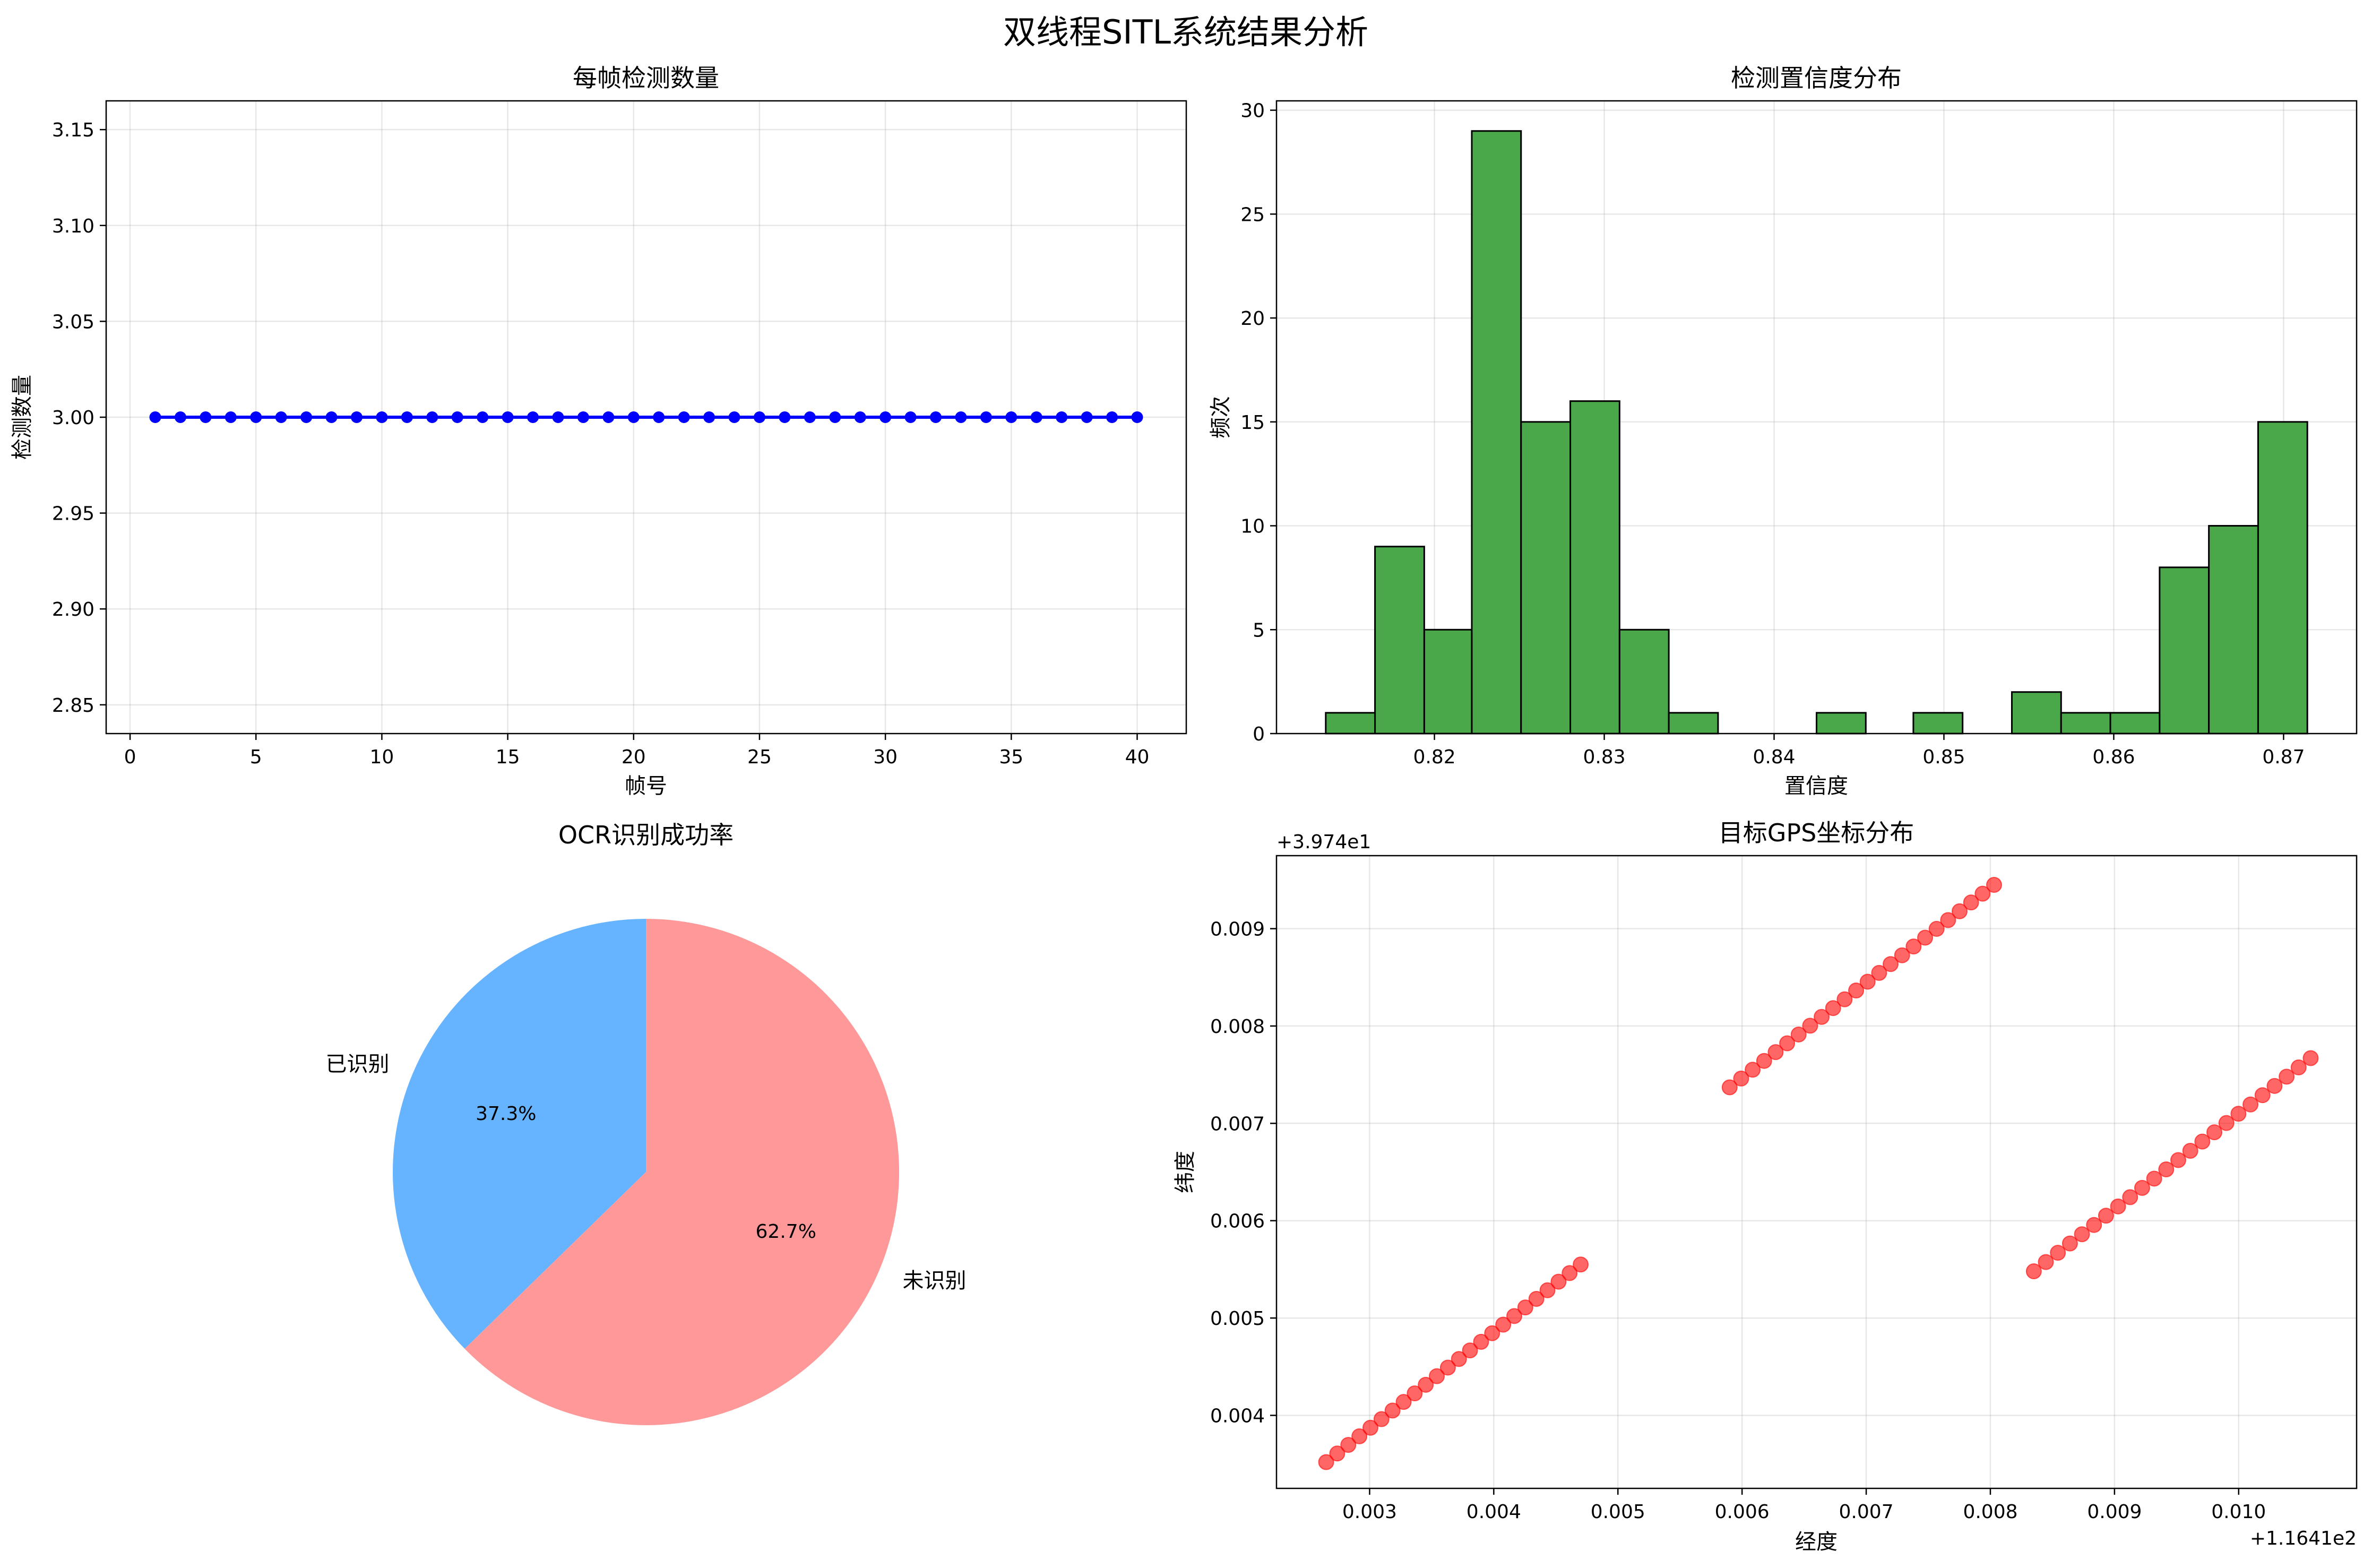 This screenshot has height=1568, width=2372. What do you see at coordinates (1252, 423) in the screenshot?
I see `histogram-y-tick-label: 15` at bounding box center [1252, 423].